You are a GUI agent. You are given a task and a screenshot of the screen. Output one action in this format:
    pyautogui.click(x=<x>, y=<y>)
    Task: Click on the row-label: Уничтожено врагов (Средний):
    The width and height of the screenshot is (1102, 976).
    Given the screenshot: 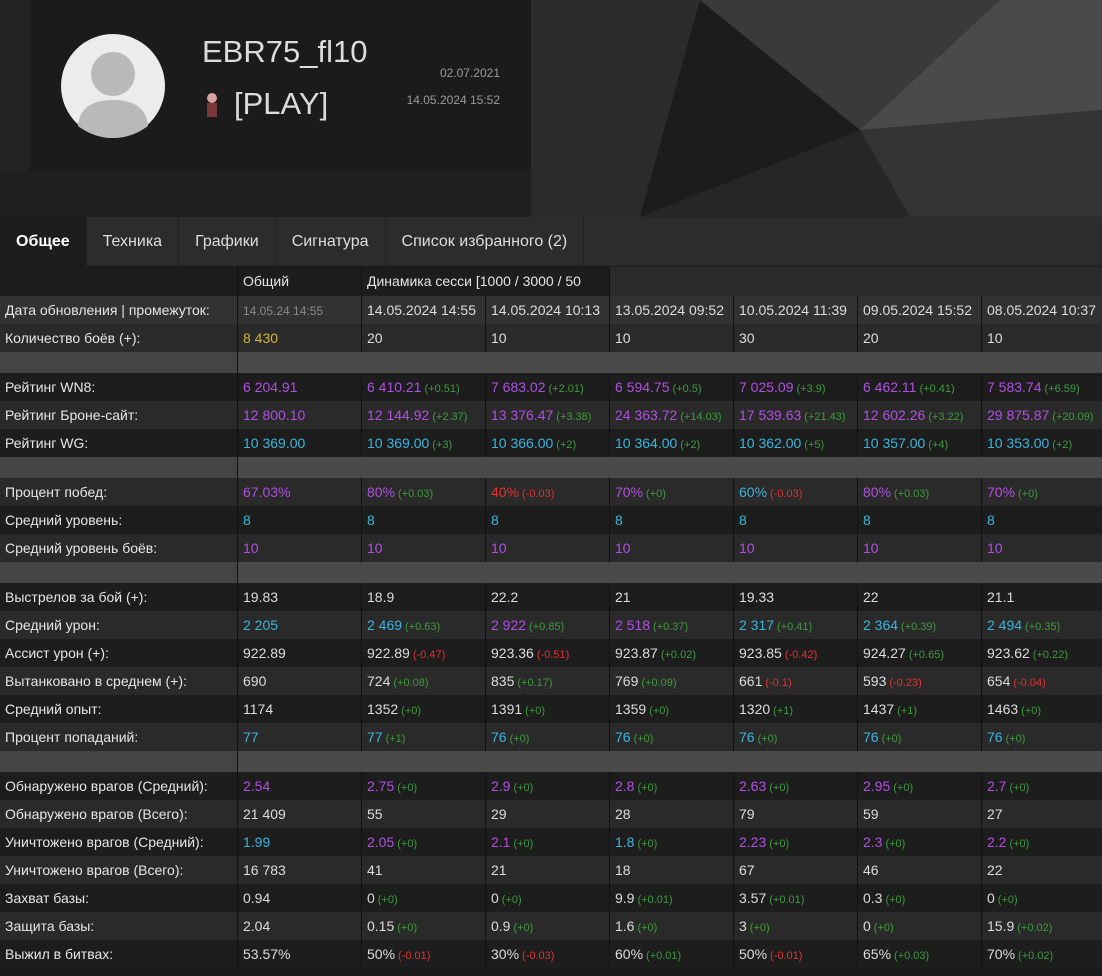 What is the action you would take?
    pyautogui.click(x=119, y=842)
    